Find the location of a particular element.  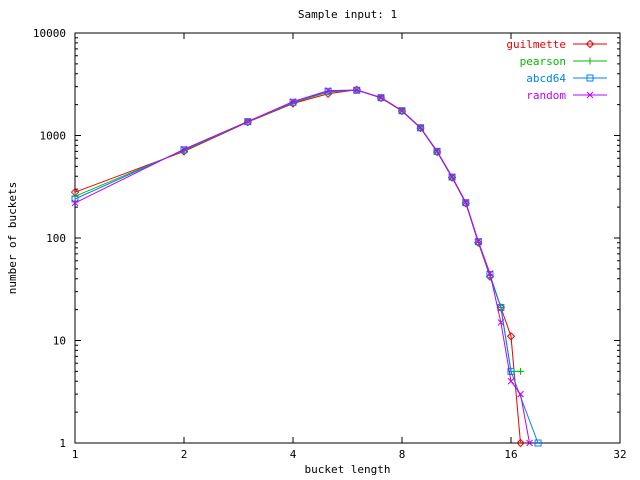

y-tick-label: 10 is located at coordinates (59, 341).